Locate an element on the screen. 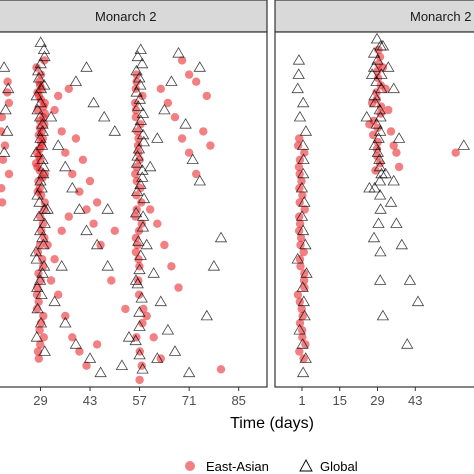 This screenshot has width=474, height=474. x-tick-label: 43 is located at coordinates (415, 400).